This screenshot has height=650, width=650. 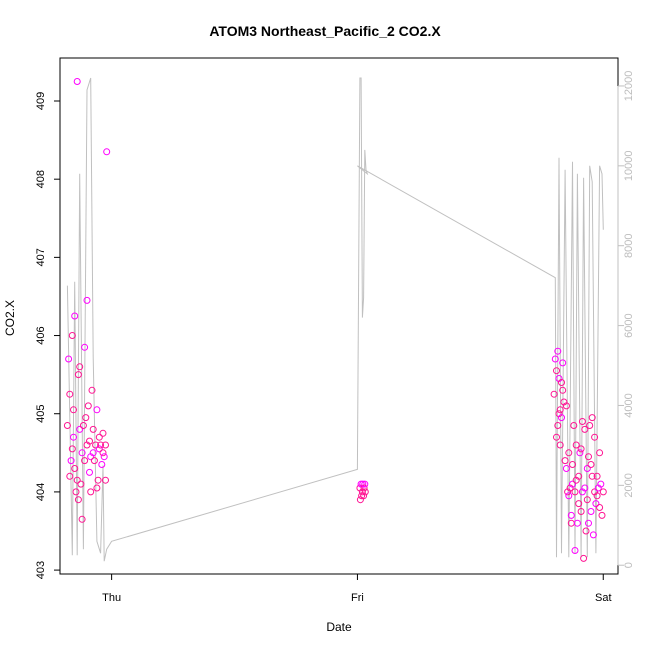 What do you see at coordinates (629, 405) in the screenshot?
I see `y2-tick-label: 4000` at bounding box center [629, 405].